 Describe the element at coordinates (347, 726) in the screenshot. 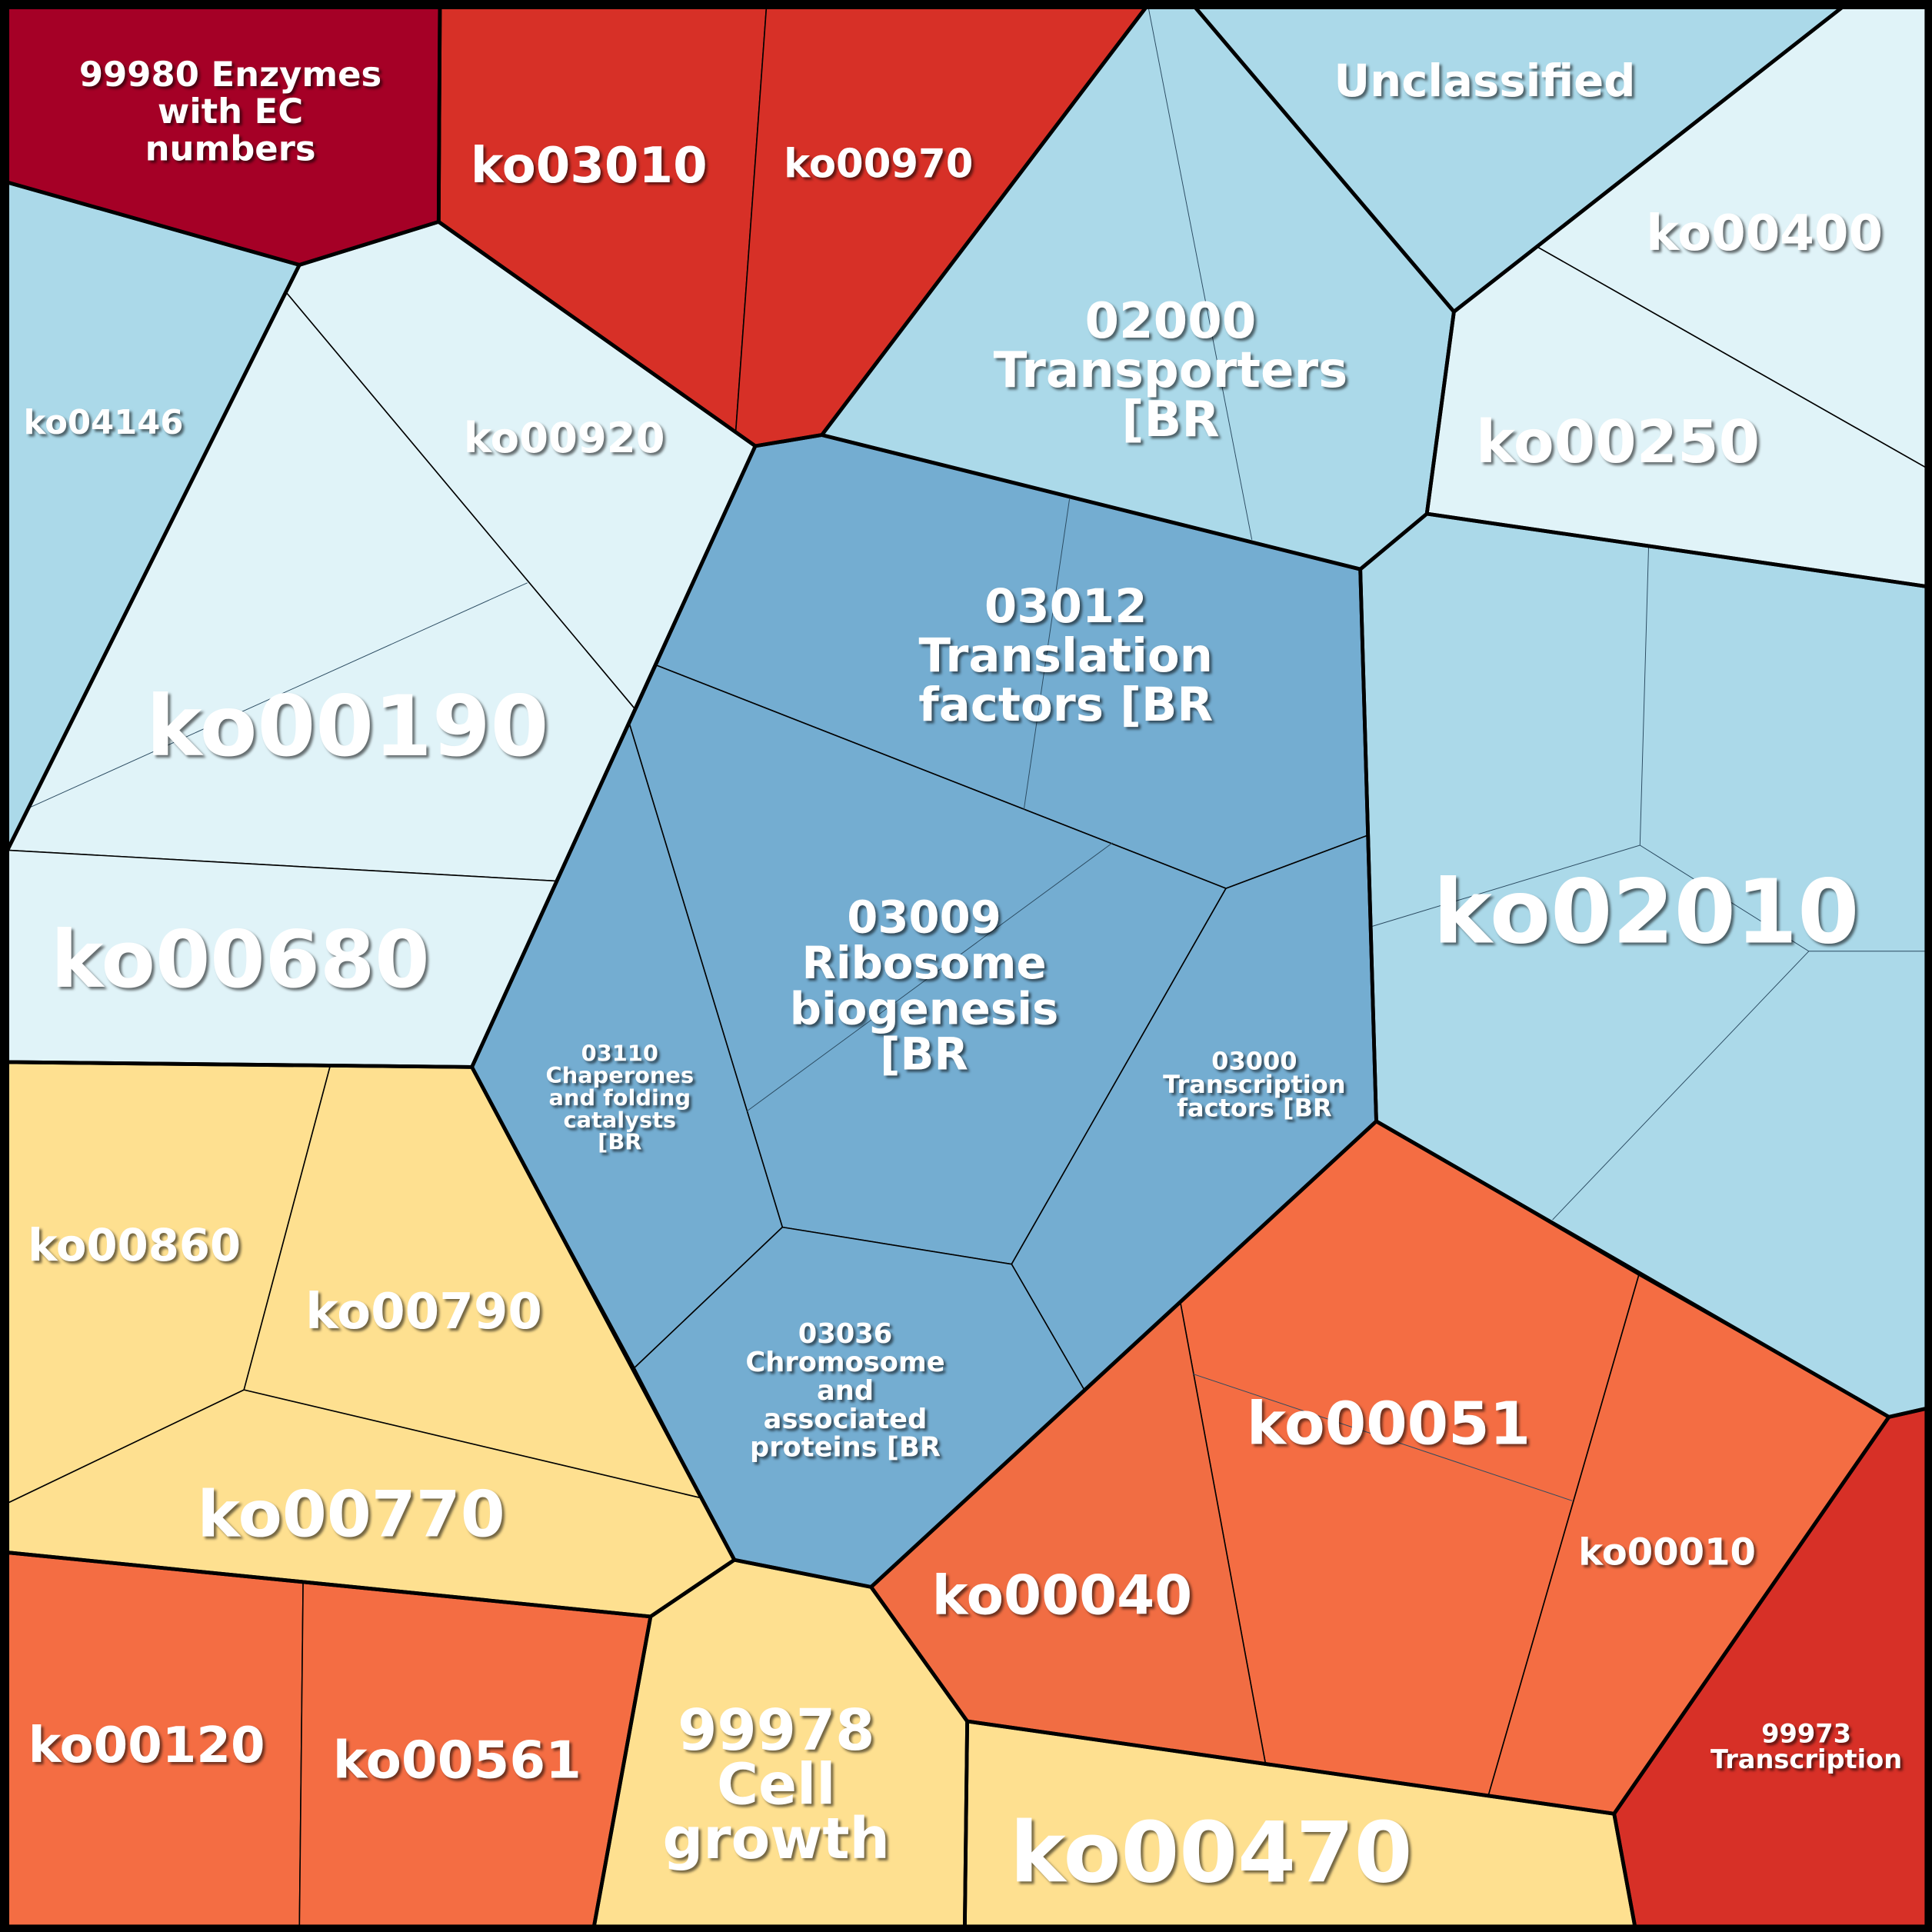

I see `cell-label: ko00190` at that location.